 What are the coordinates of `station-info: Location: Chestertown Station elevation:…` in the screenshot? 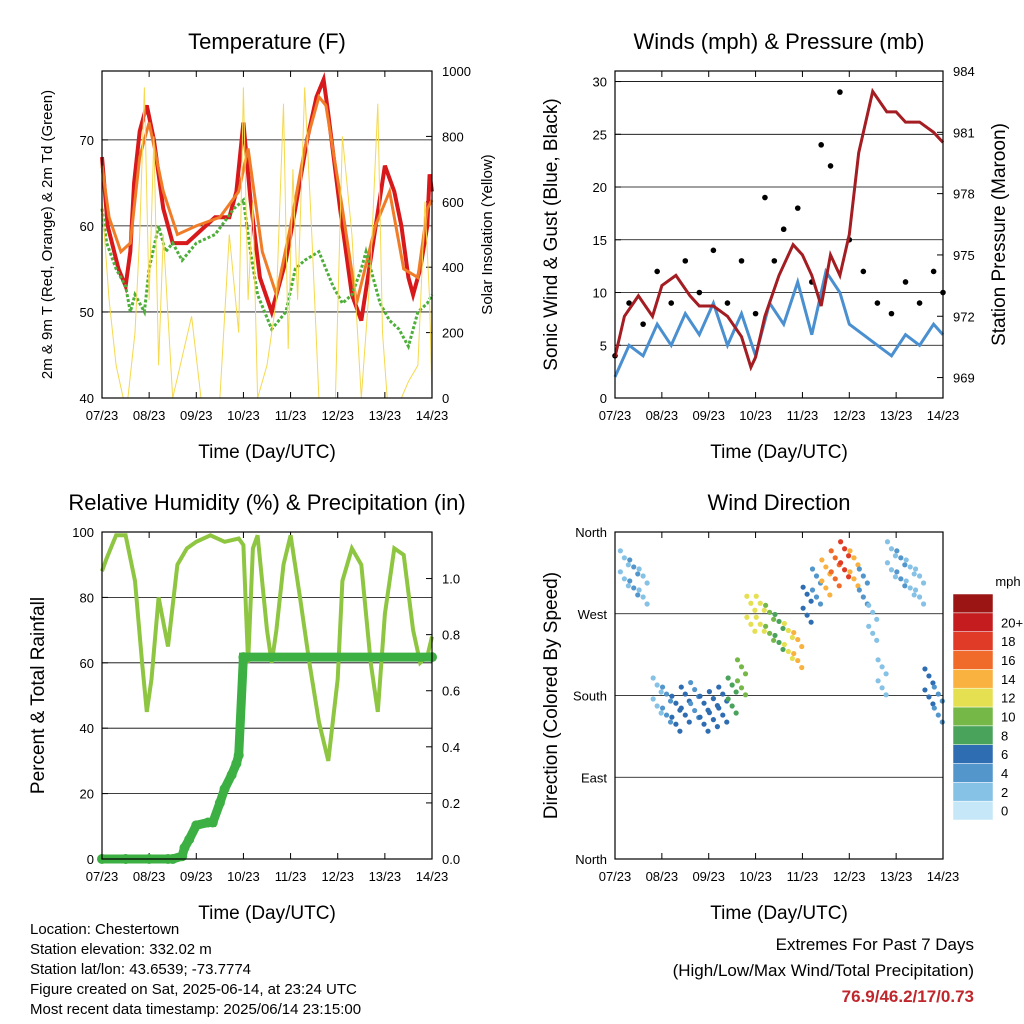 It's located at (195, 970).